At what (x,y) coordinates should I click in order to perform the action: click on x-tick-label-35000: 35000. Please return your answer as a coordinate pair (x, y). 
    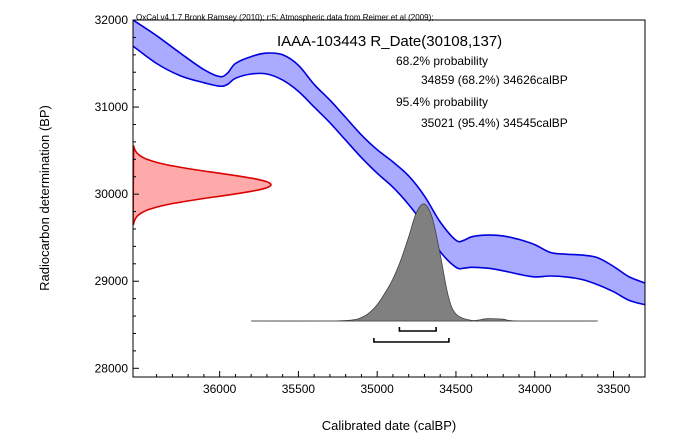
    Looking at the image, I should click on (377, 389).